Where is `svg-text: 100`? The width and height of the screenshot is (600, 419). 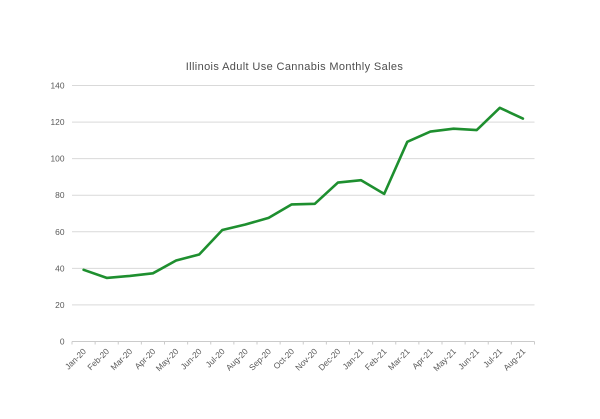
svg-text: 100 is located at coordinates (58, 159).